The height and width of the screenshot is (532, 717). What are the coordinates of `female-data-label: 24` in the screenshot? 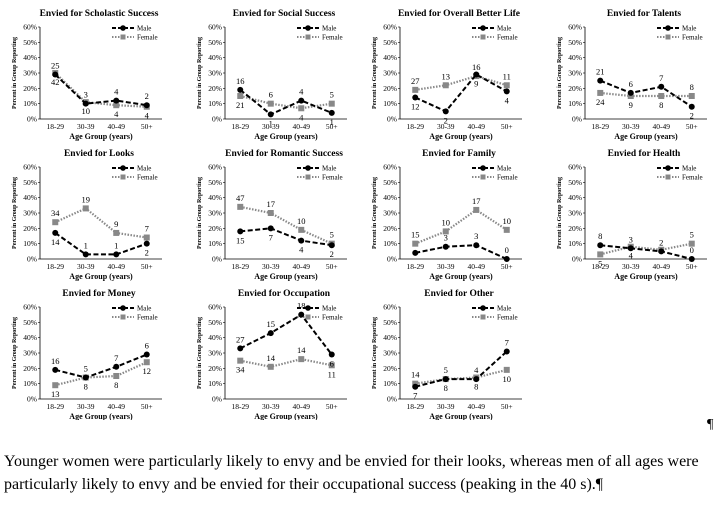 It's located at (600, 102).